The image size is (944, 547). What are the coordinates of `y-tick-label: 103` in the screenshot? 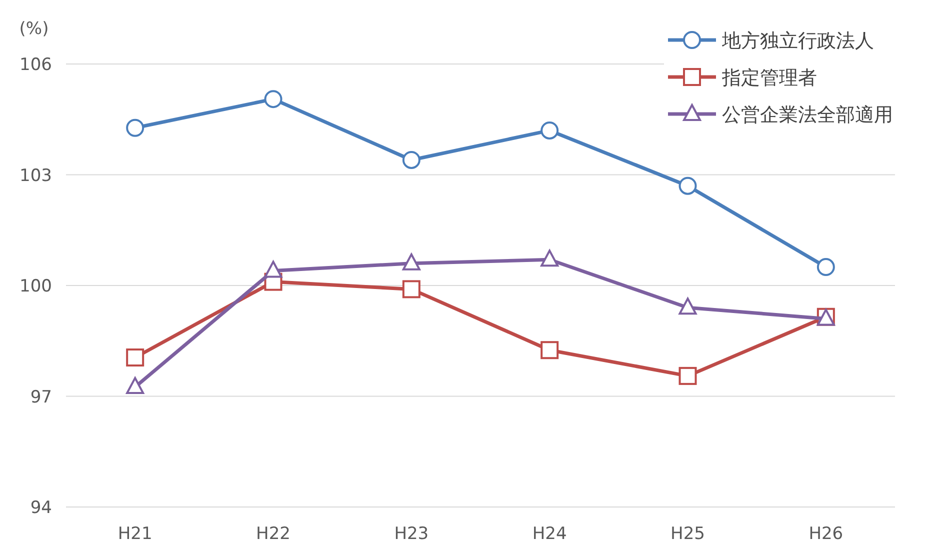 It's located at (36, 176).